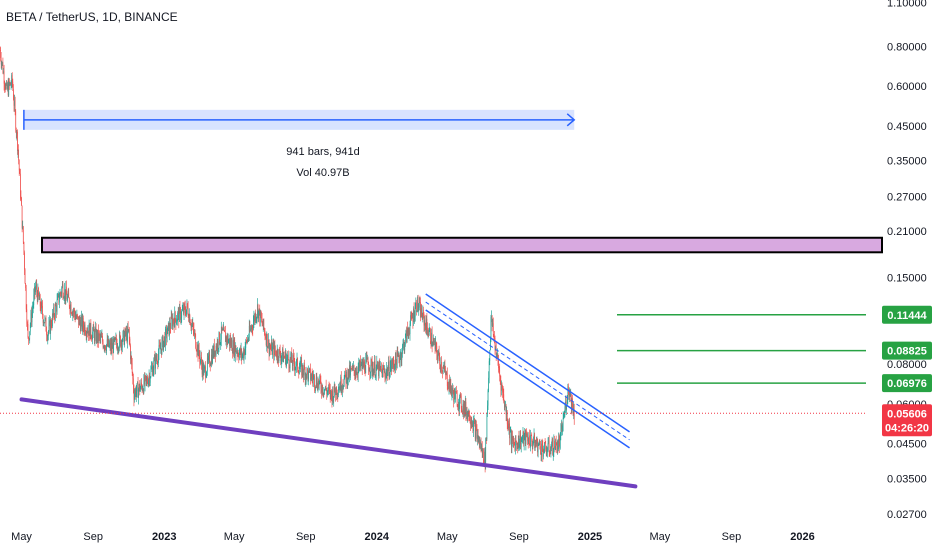 This screenshot has height=550, width=932. Describe the element at coordinates (907, 232) in the screenshot. I see `y-tick-label: 0.21000` at that location.